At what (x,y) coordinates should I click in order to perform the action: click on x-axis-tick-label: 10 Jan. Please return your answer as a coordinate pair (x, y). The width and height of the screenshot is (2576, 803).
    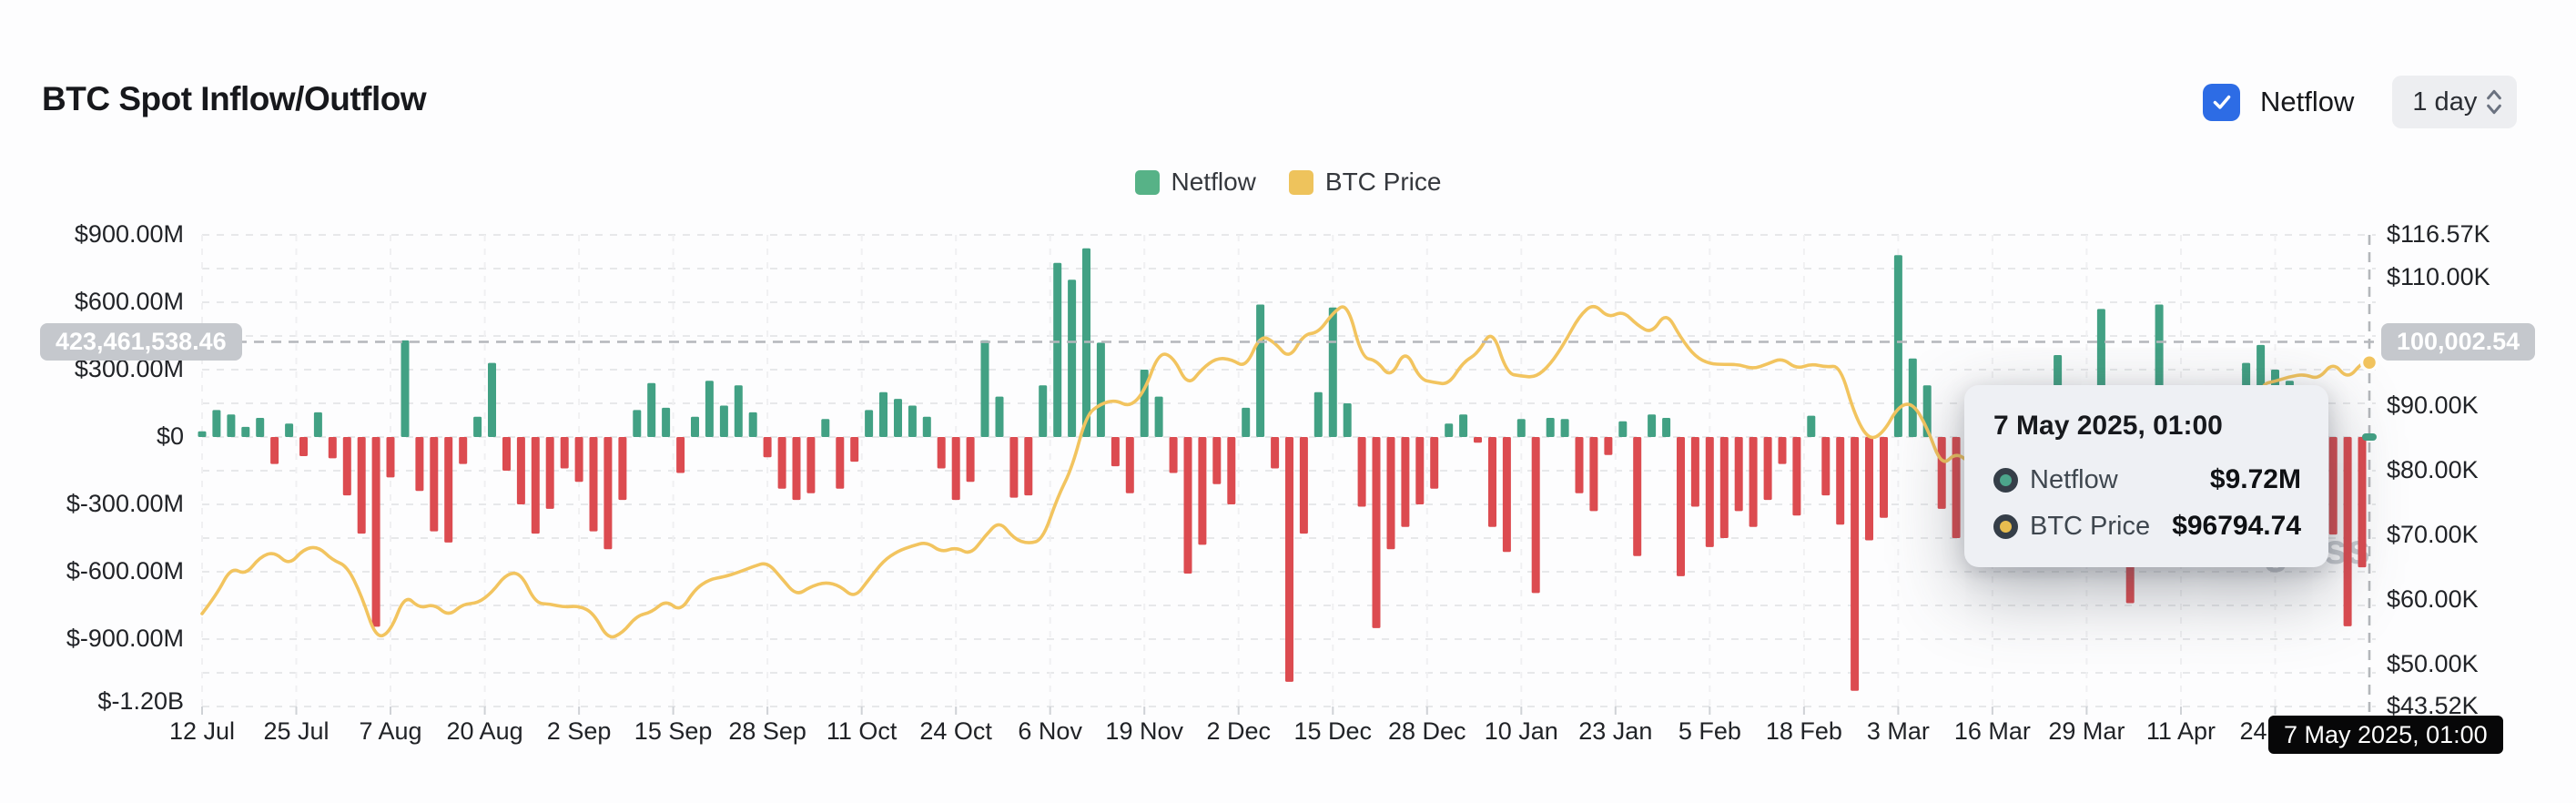
    Looking at the image, I should click on (1521, 731).